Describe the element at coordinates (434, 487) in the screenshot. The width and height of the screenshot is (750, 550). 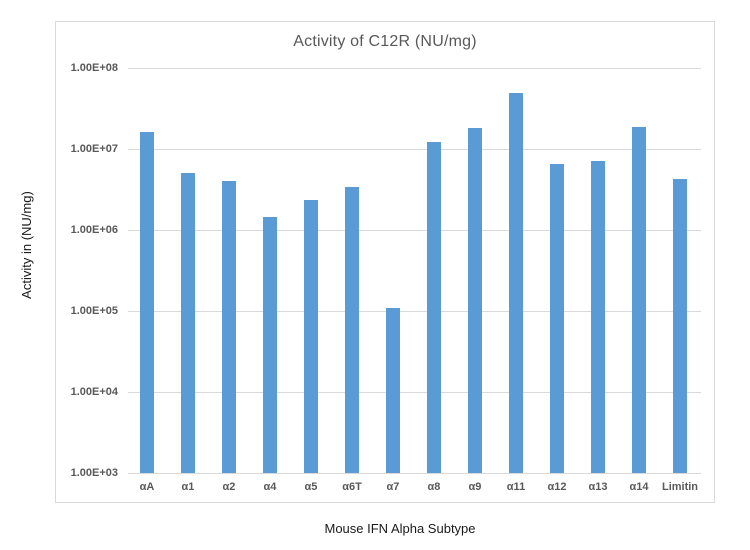
I see `x-axis-category-label: α8` at that location.